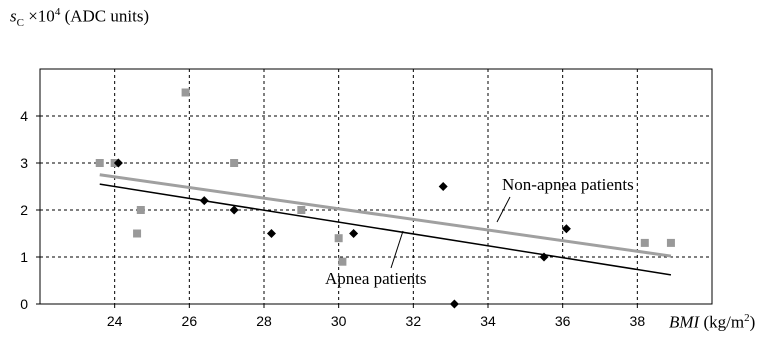 The width and height of the screenshot is (774, 340). Describe the element at coordinates (724, 322) in the screenshot. I see `x-axis-unit: (kg/m` at that location.